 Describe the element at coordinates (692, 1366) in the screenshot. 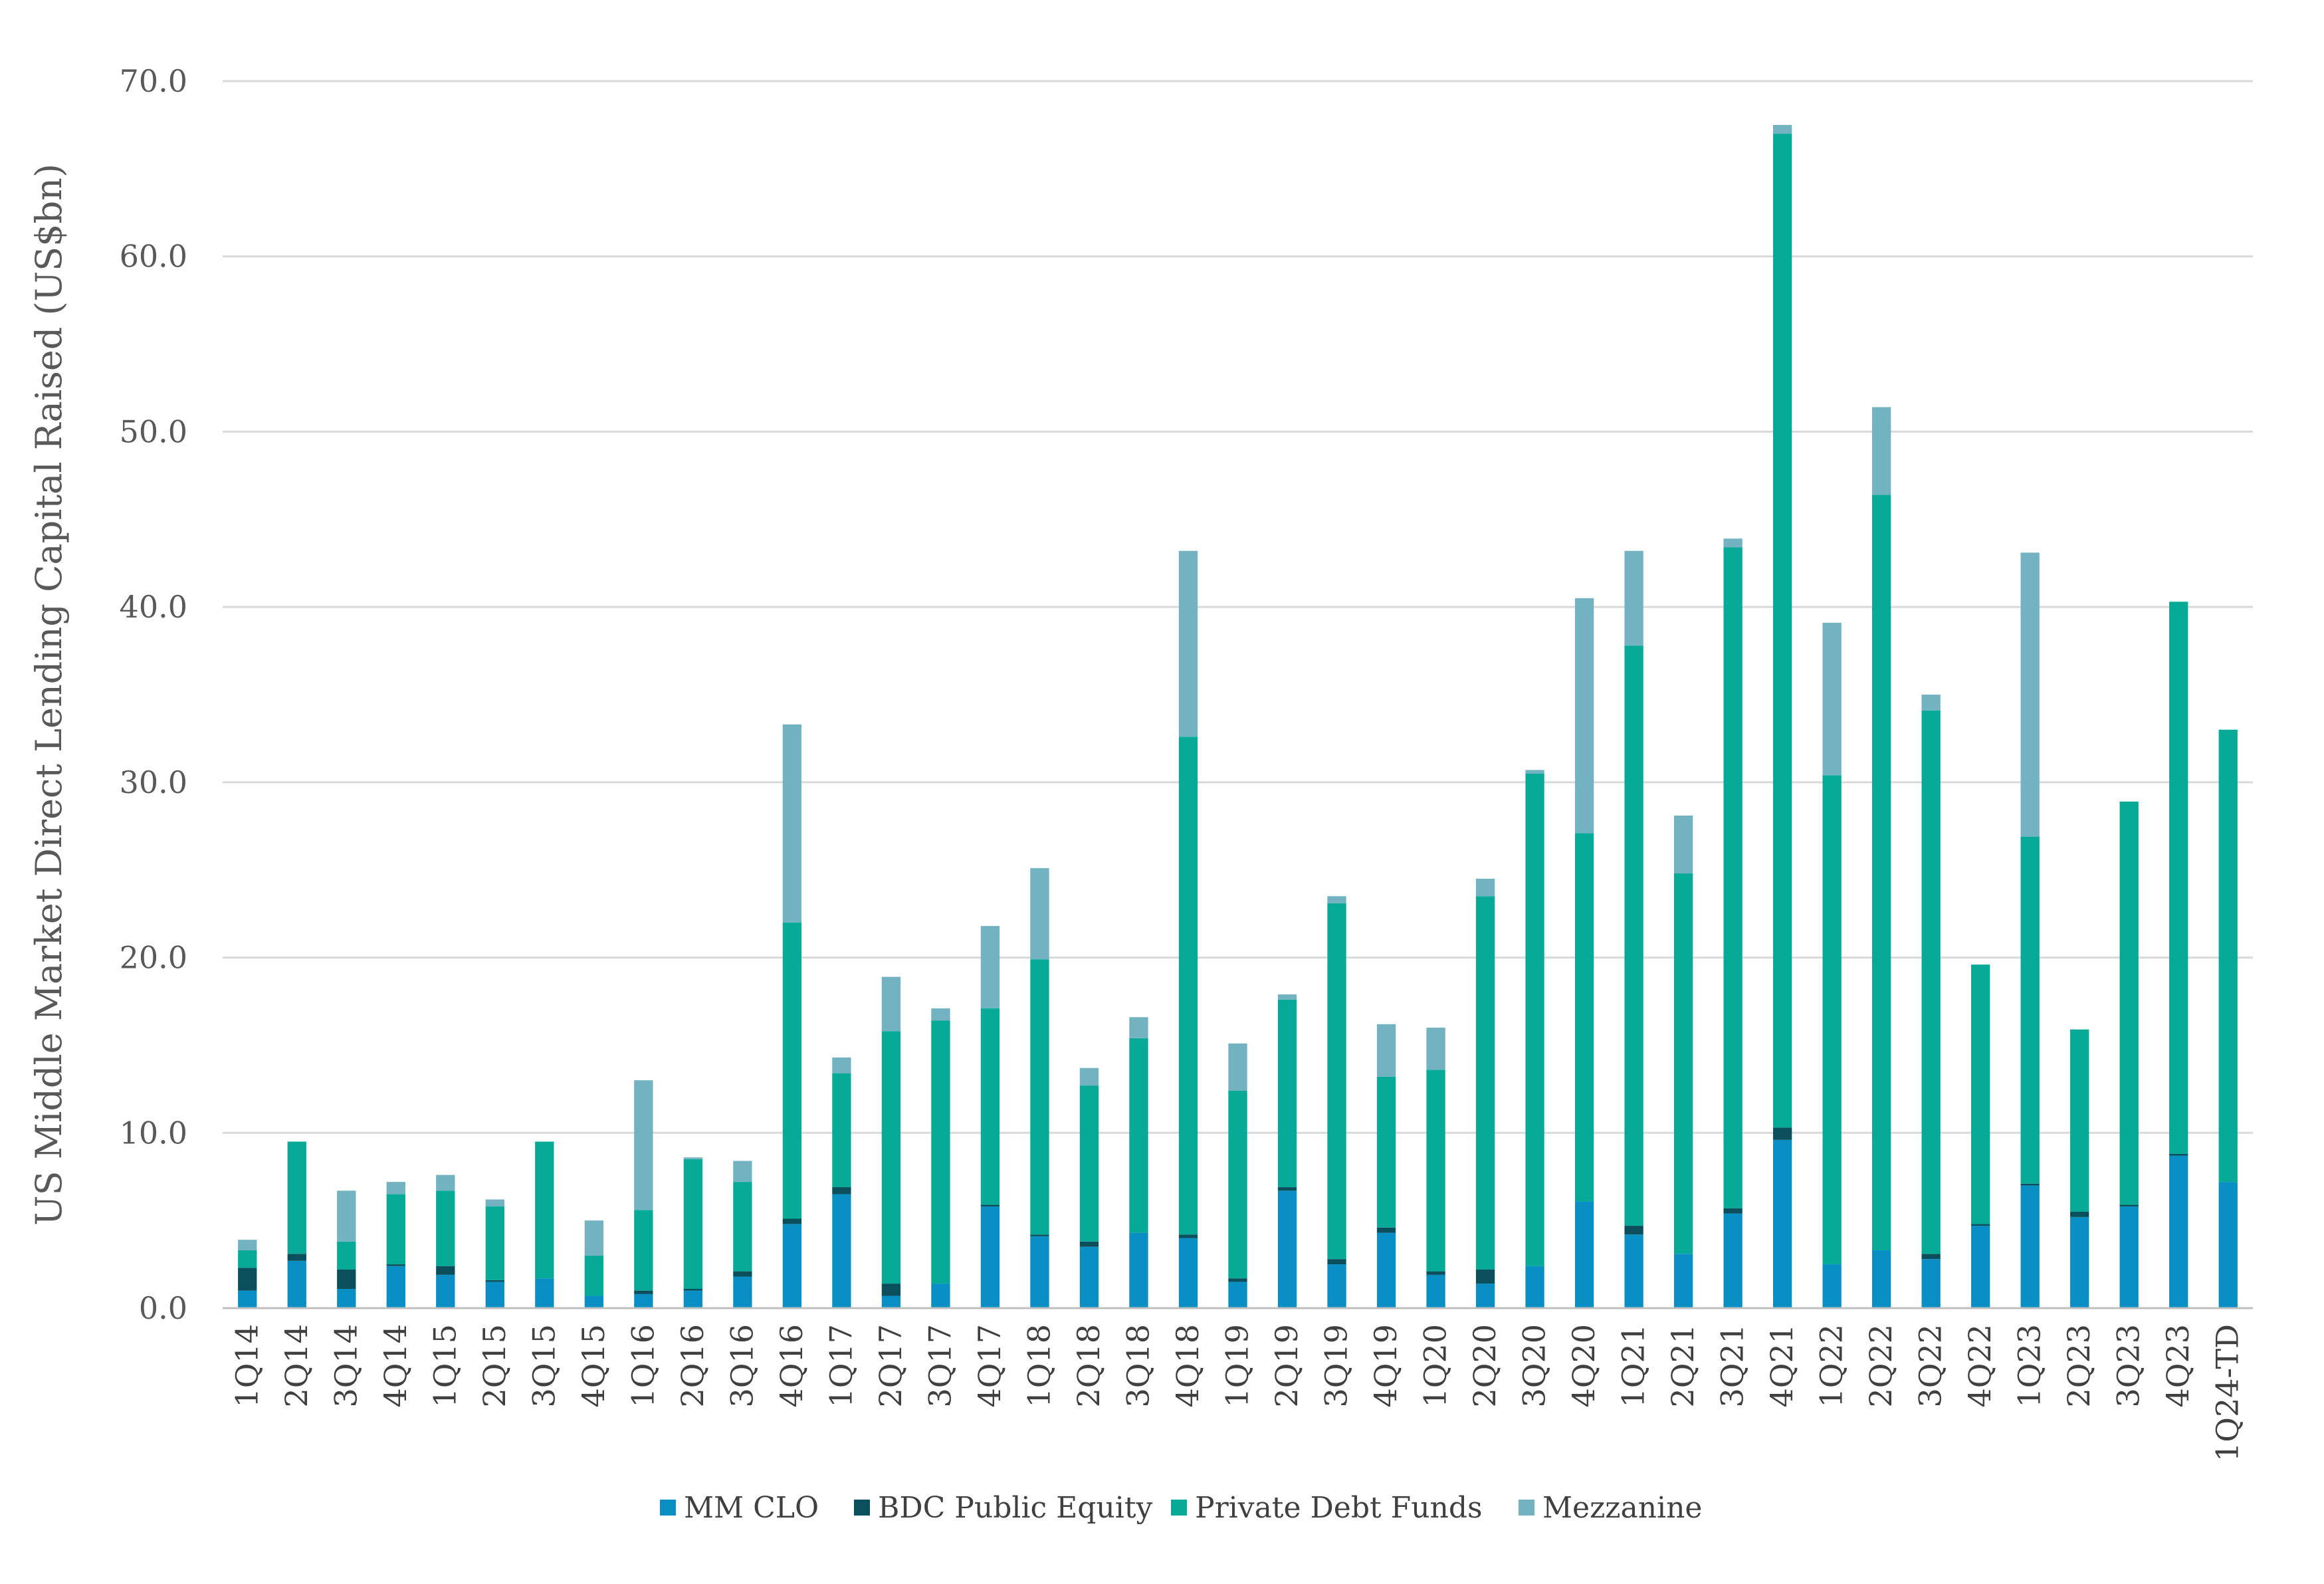

I see `x-tick-label: 2Q16` at that location.